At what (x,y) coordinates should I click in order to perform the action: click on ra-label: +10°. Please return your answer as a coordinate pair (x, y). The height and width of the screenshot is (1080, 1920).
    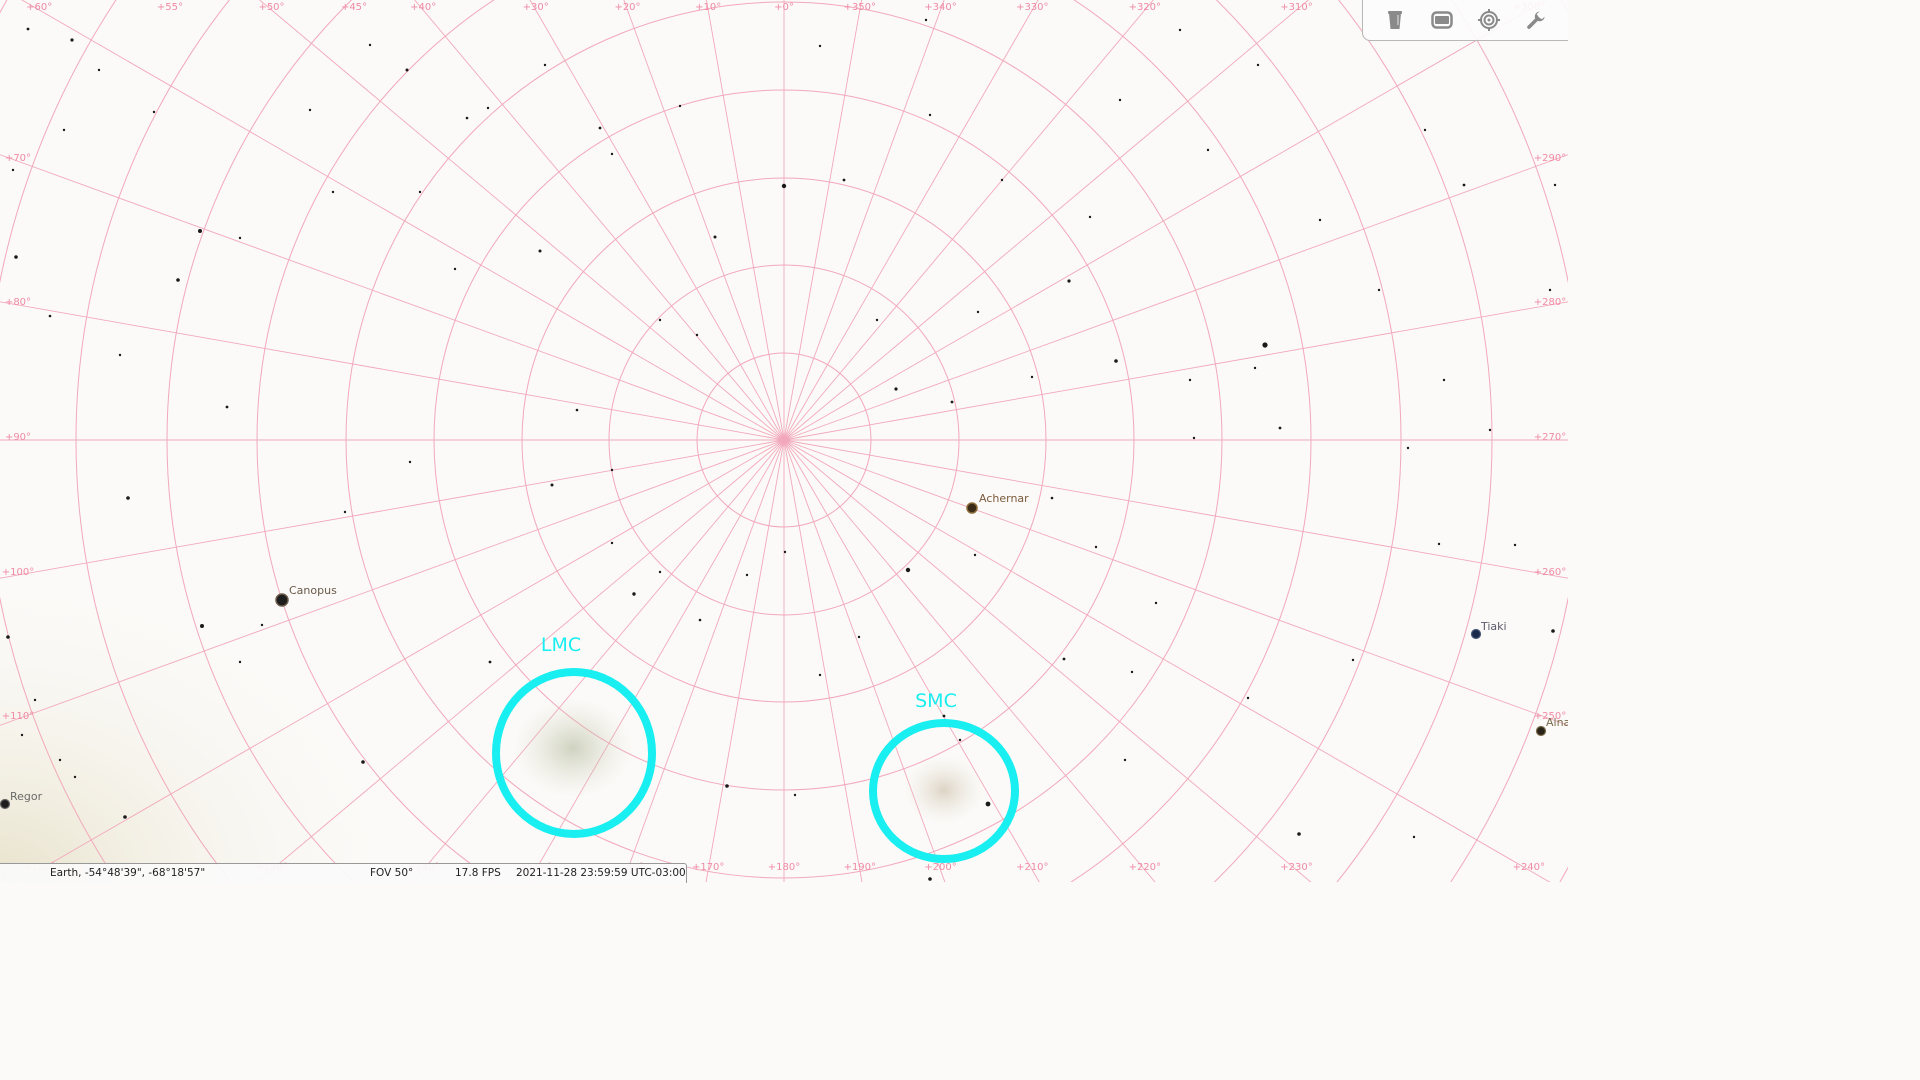
    Looking at the image, I should click on (708, 7).